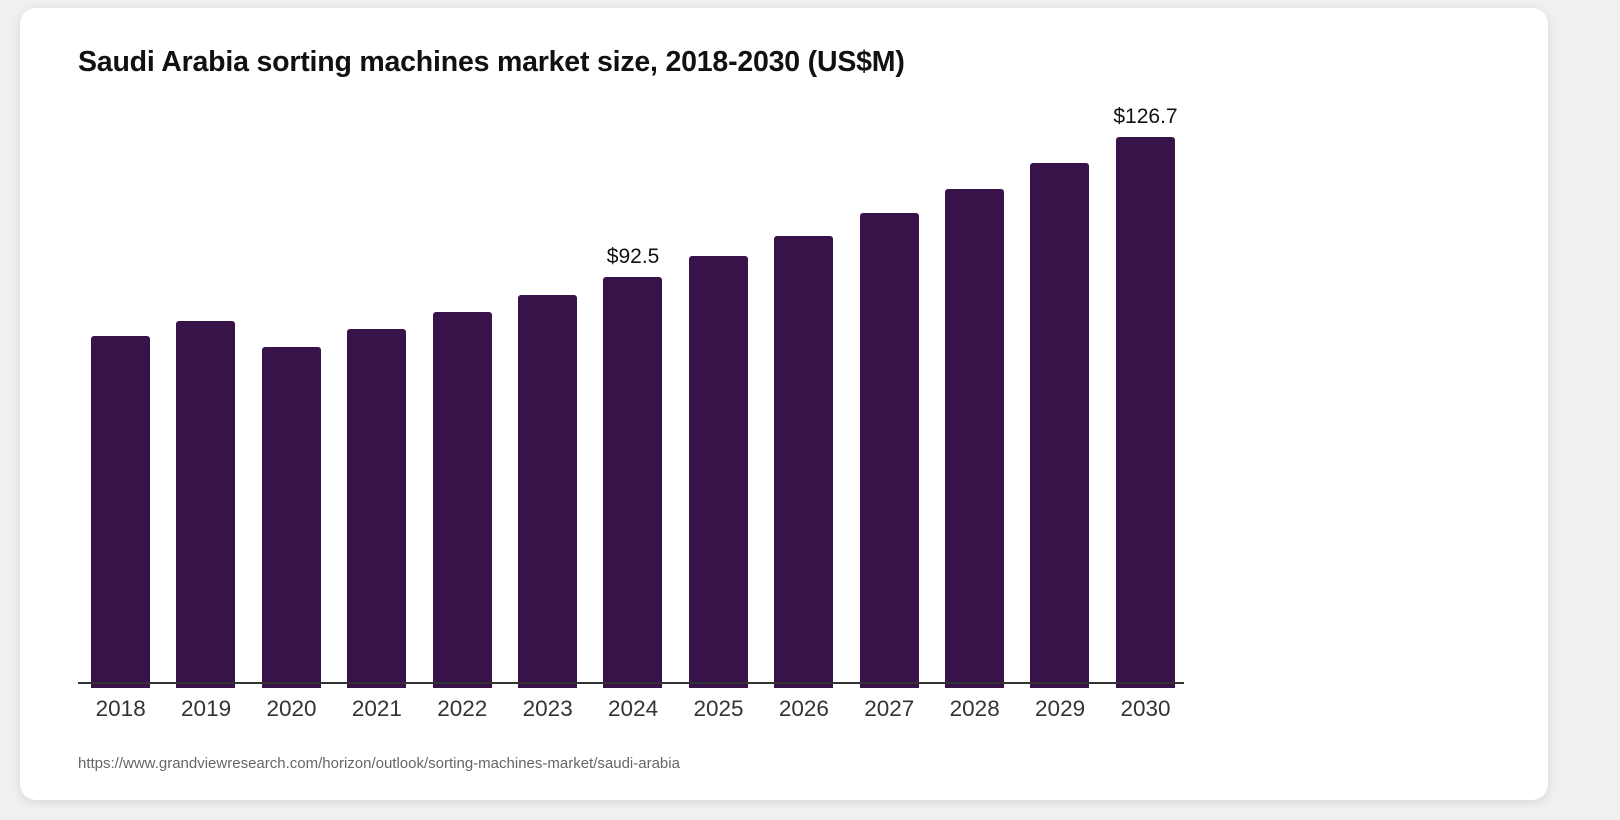 The image size is (1620, 820). Describe the element at coordinates (633, 482) in the screenshot. I see `bar-2024` at that location.